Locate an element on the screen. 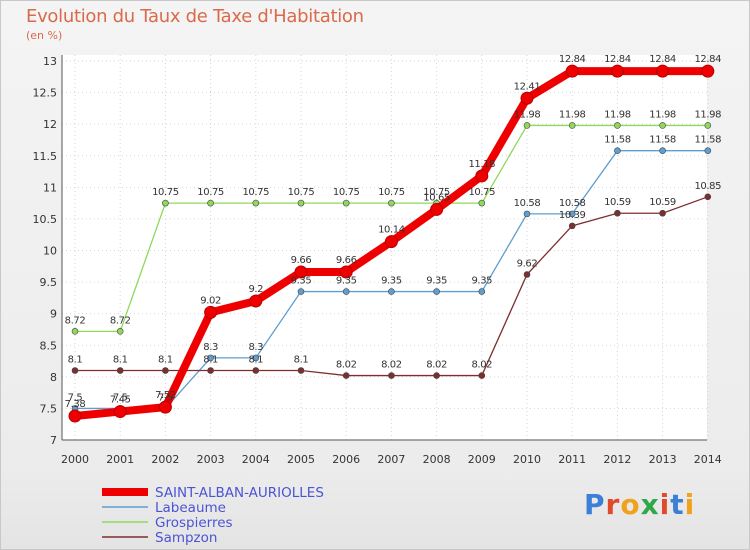 Image resolution: width=750 pixels, height=550 pixels. y-tick-label: 7 is located at coordinates (53, 440).